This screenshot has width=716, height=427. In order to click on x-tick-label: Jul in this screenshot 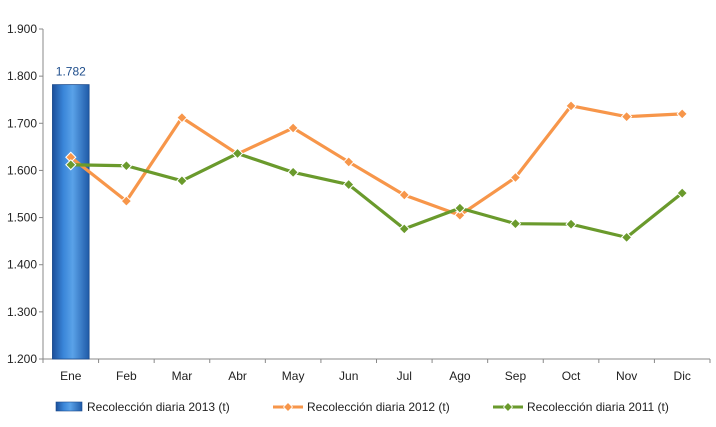, I will do `click(404, 376)`.